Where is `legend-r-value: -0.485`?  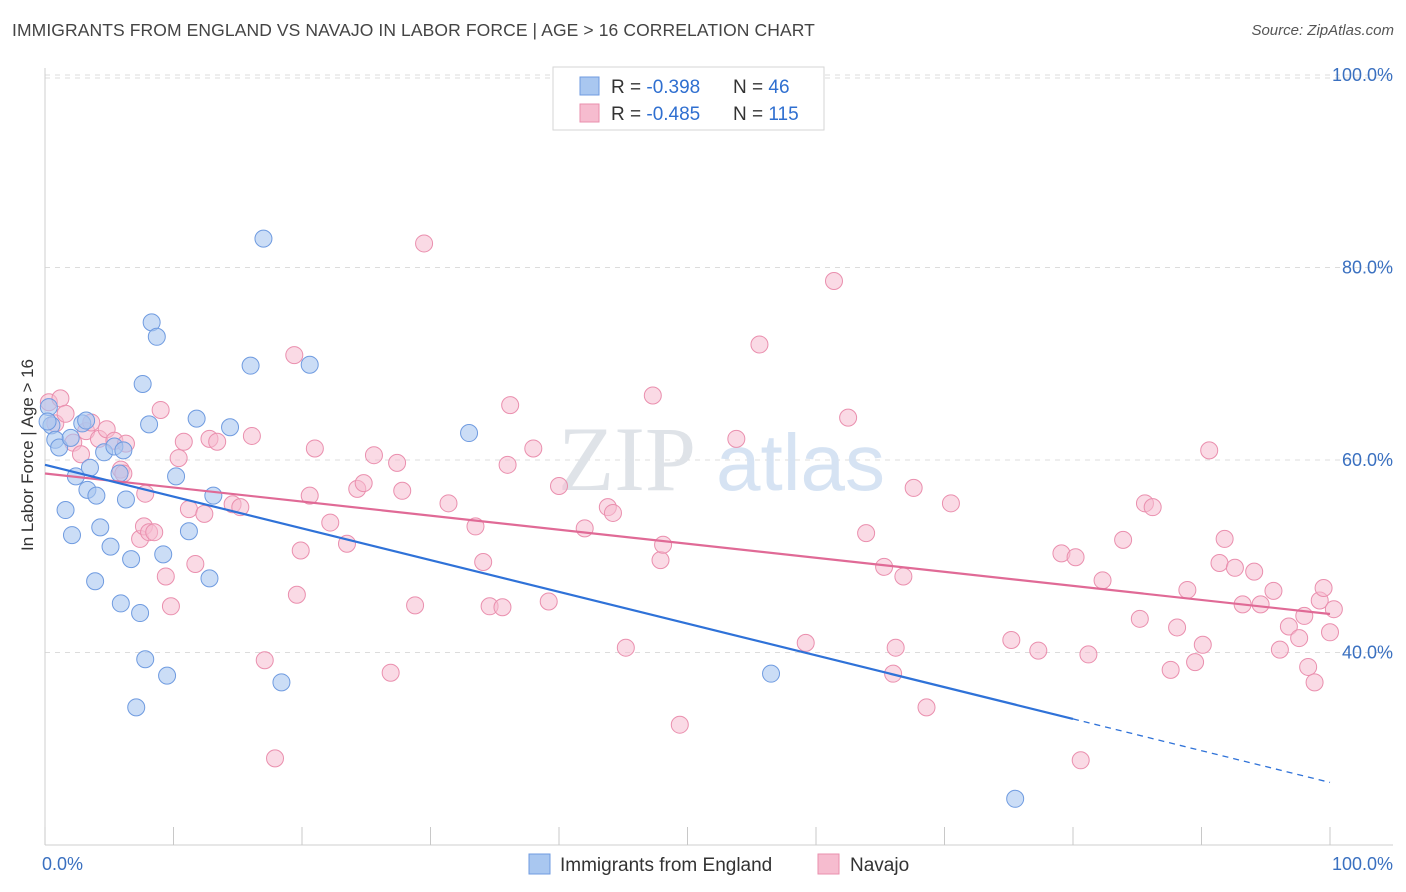
legend-r-value: -0.485 is located at coordinates (673, 114).